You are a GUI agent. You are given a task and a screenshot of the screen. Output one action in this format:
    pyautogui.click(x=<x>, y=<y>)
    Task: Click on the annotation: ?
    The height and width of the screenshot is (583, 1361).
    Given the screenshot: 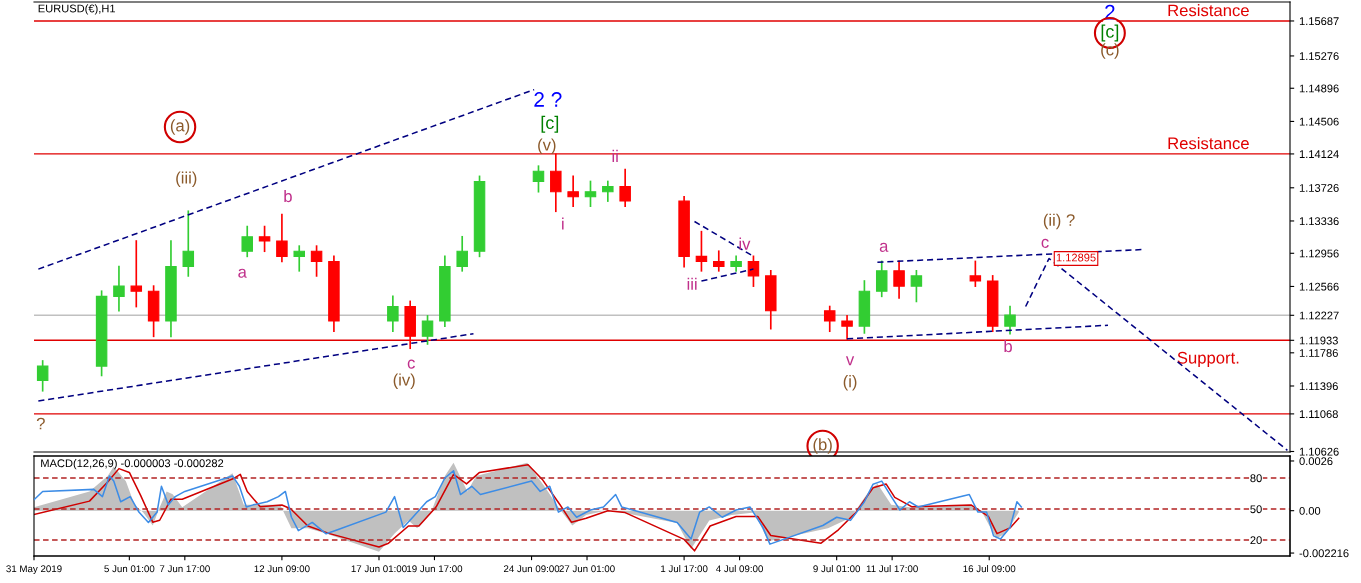 What is the action you would take?
    pyautogui.click(x=40, y=423)
    